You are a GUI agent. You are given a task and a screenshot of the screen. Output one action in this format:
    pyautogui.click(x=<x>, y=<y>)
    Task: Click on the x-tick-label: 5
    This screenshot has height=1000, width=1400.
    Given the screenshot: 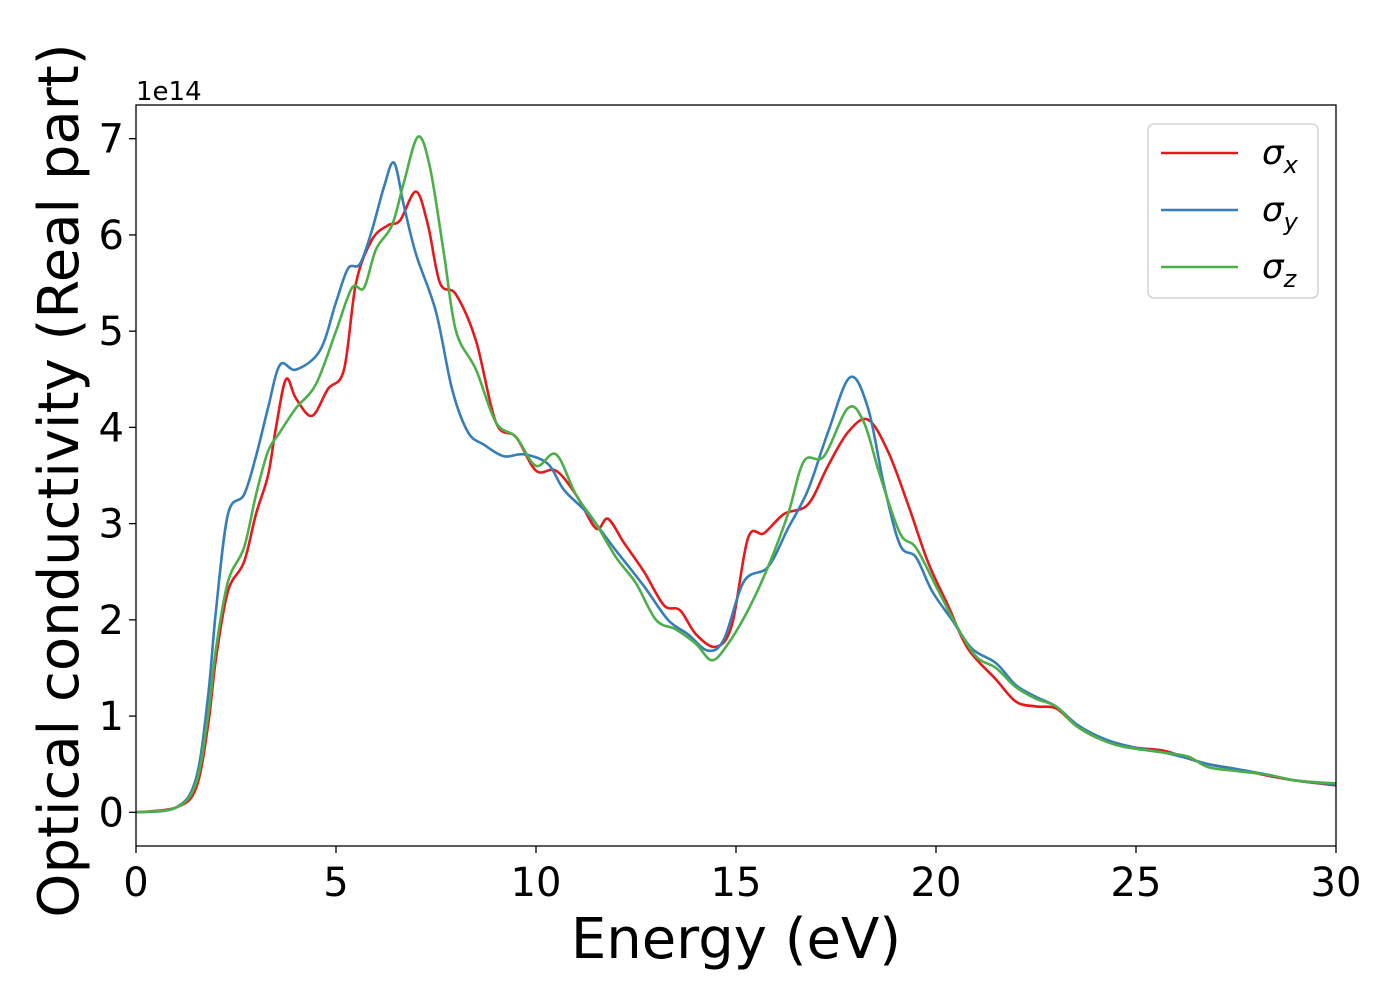 What is the action you would take?
    pyautogui.click(x=335, y=883)
    